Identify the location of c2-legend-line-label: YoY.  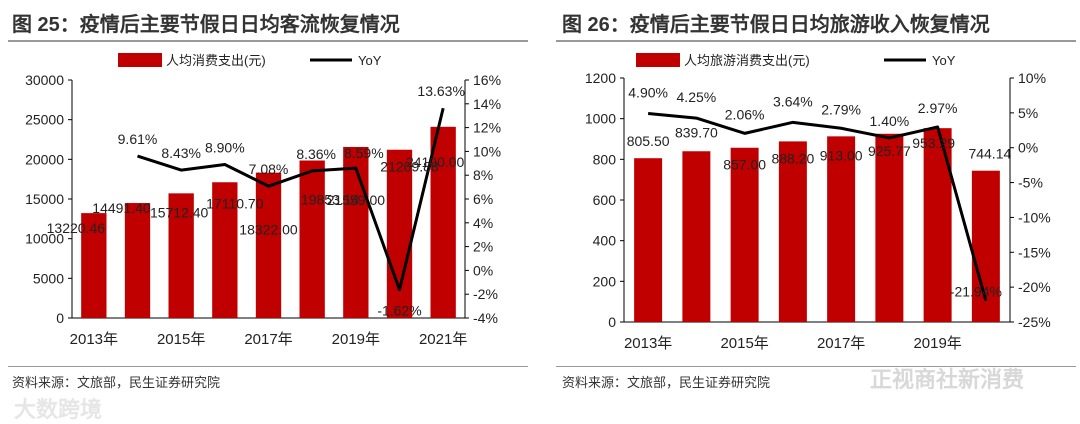
(944, 60).